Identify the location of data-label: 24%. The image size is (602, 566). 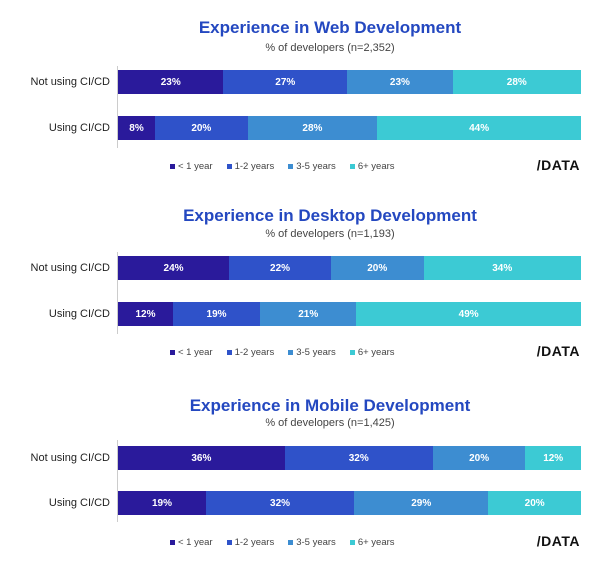
(173, 268).